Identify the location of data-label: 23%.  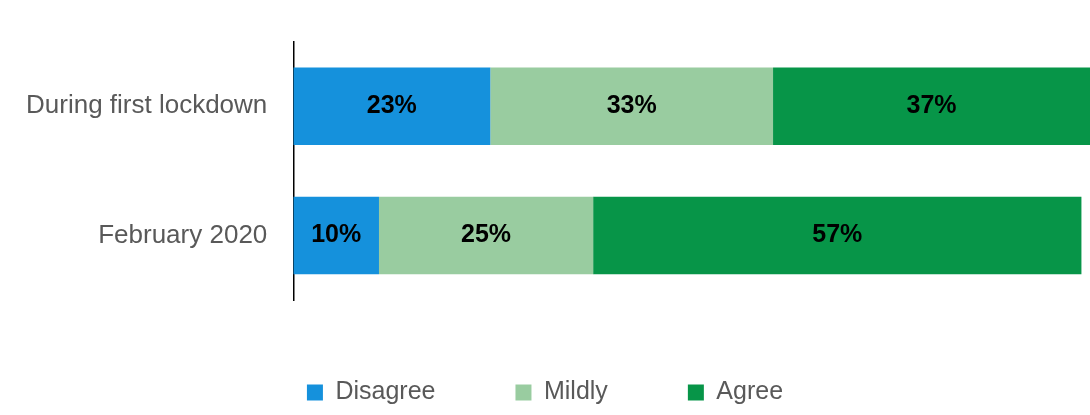
(391, 104).